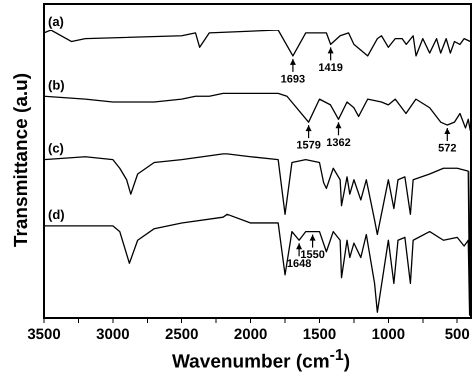 This screenshot has width=474, height=377. I want to click on annotation: 1419, so click(330, 68).